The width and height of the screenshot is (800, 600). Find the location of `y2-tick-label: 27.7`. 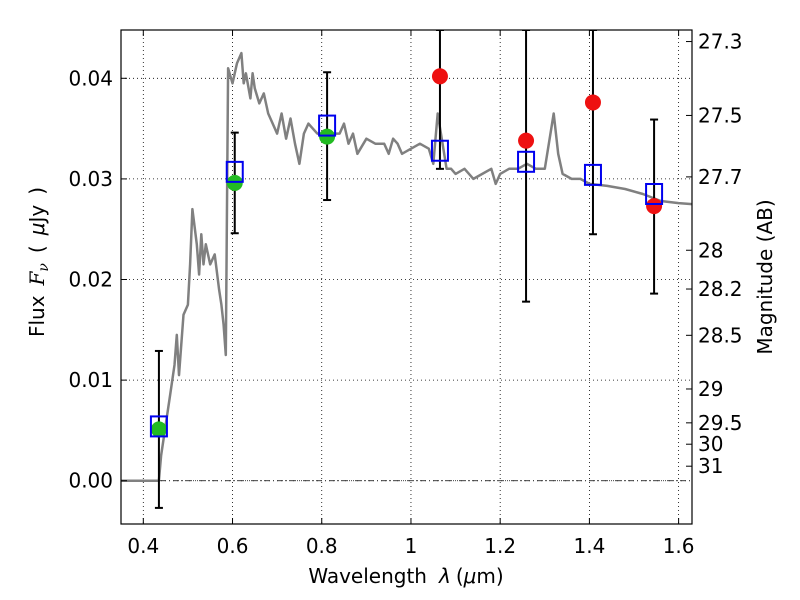

y2-tick-label: 27.7 is located at coordinates (720, 177).